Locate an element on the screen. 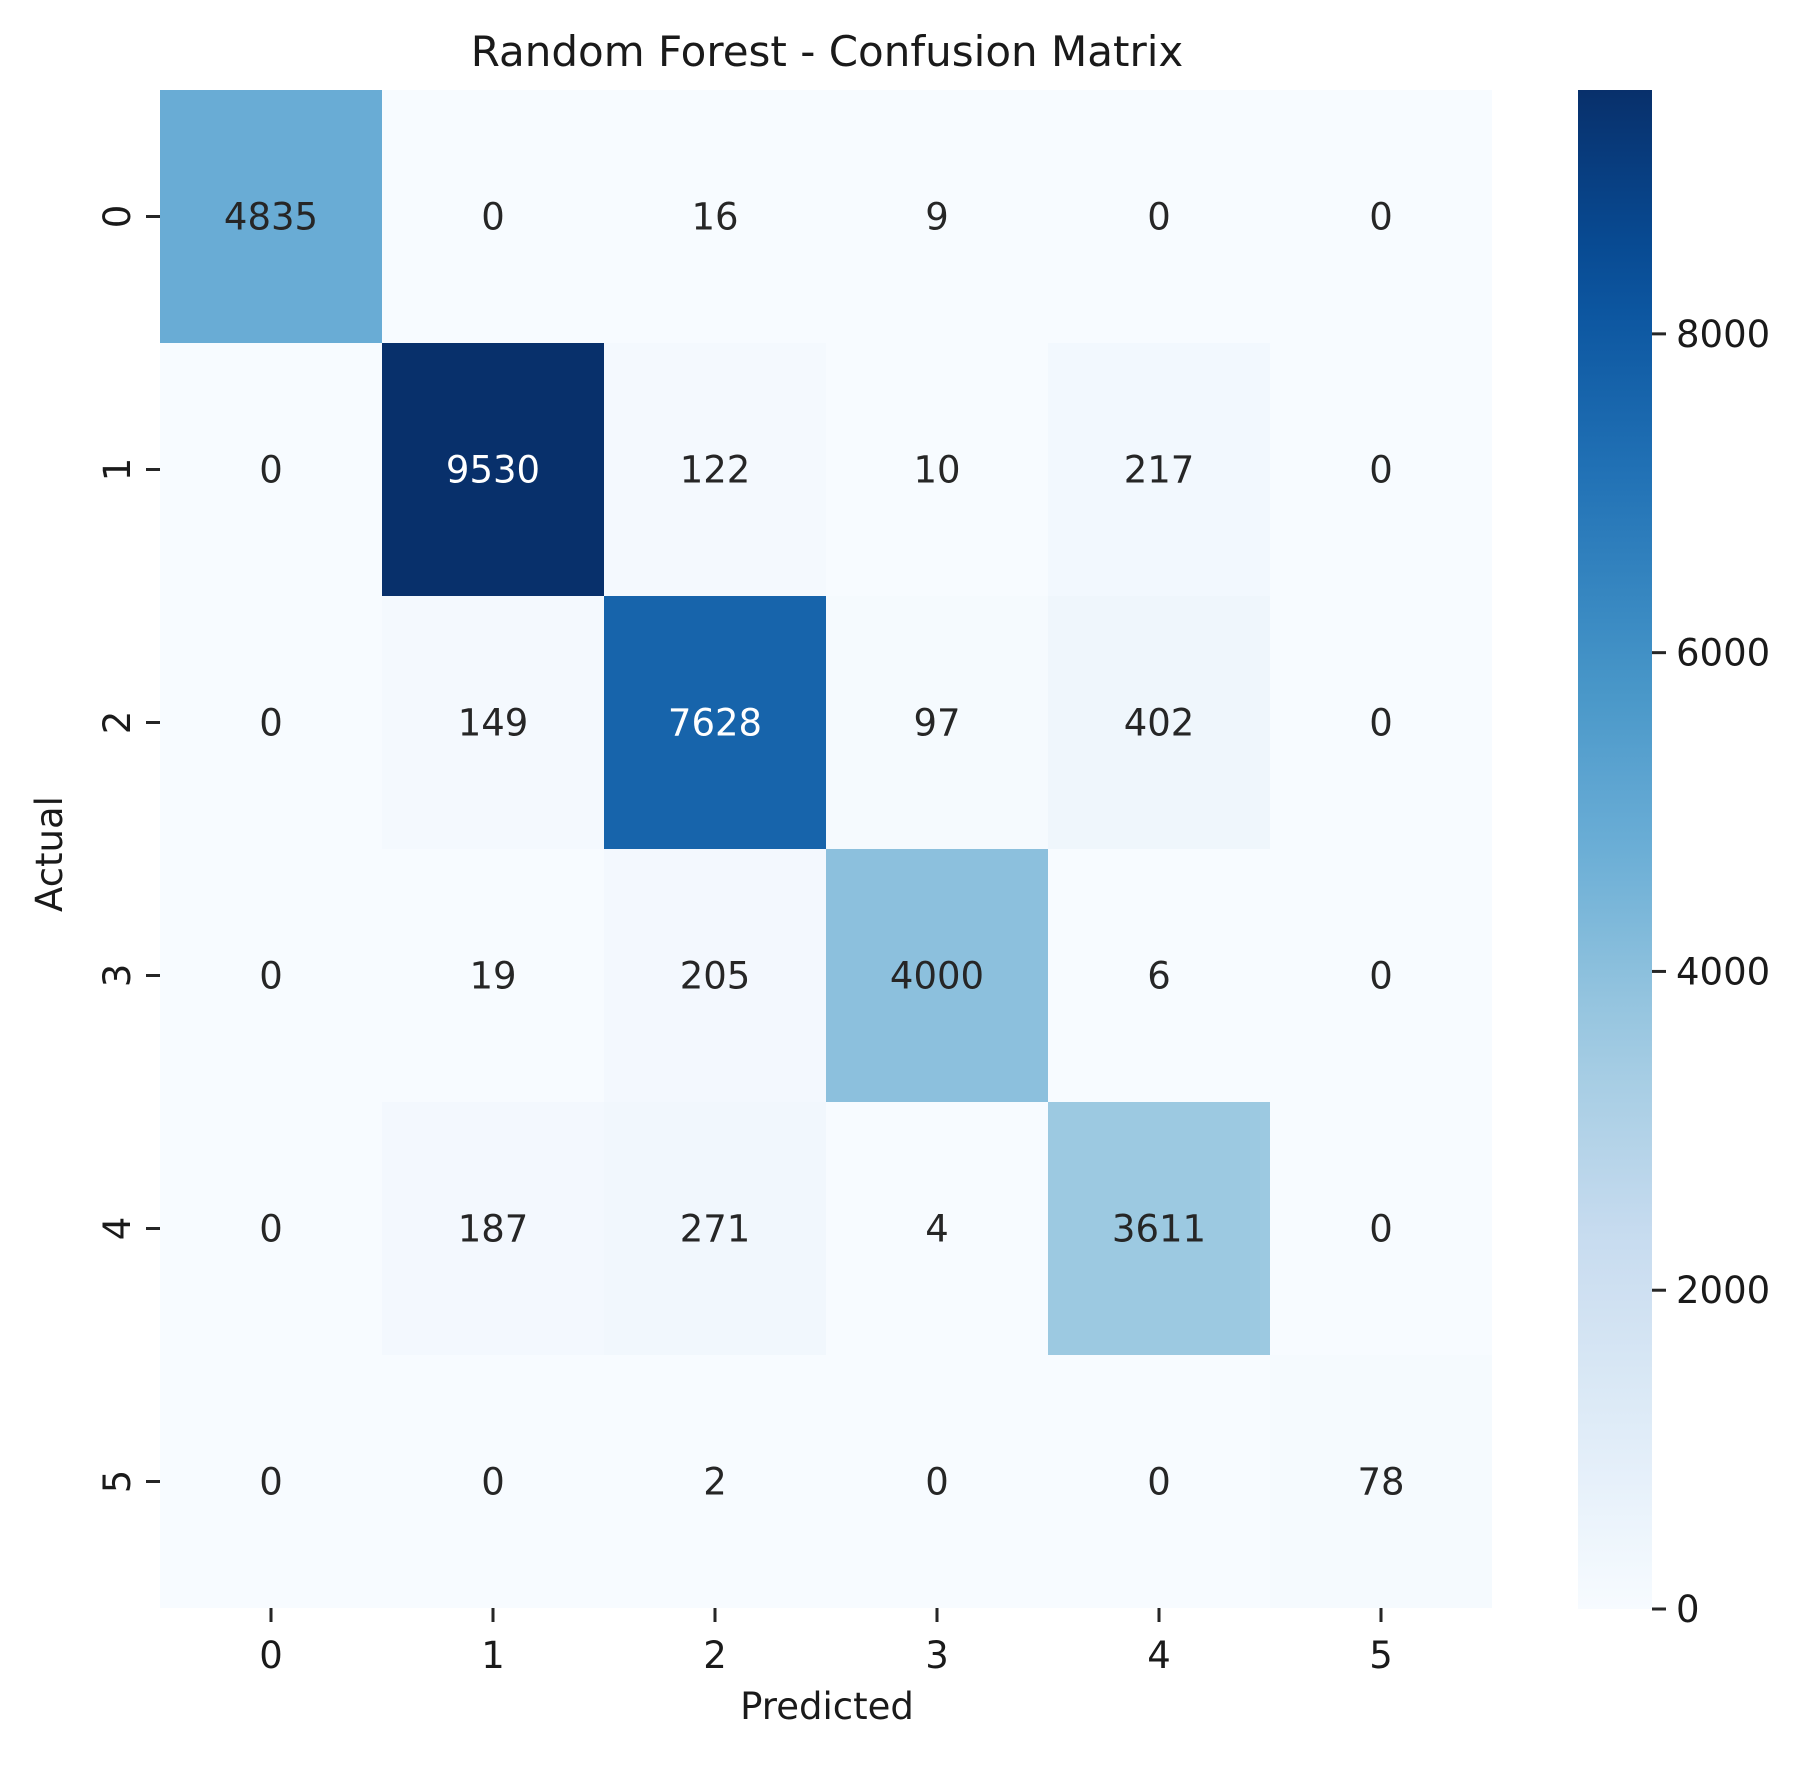  cell-value-label: 10 is located at coordinates (936, 470).